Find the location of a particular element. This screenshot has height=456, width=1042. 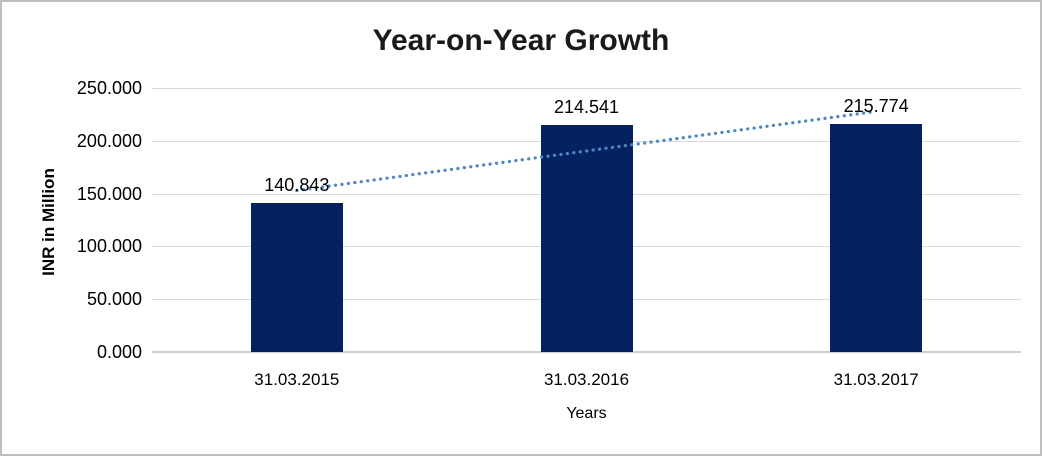

gridline is located at coordinates (586, 88).